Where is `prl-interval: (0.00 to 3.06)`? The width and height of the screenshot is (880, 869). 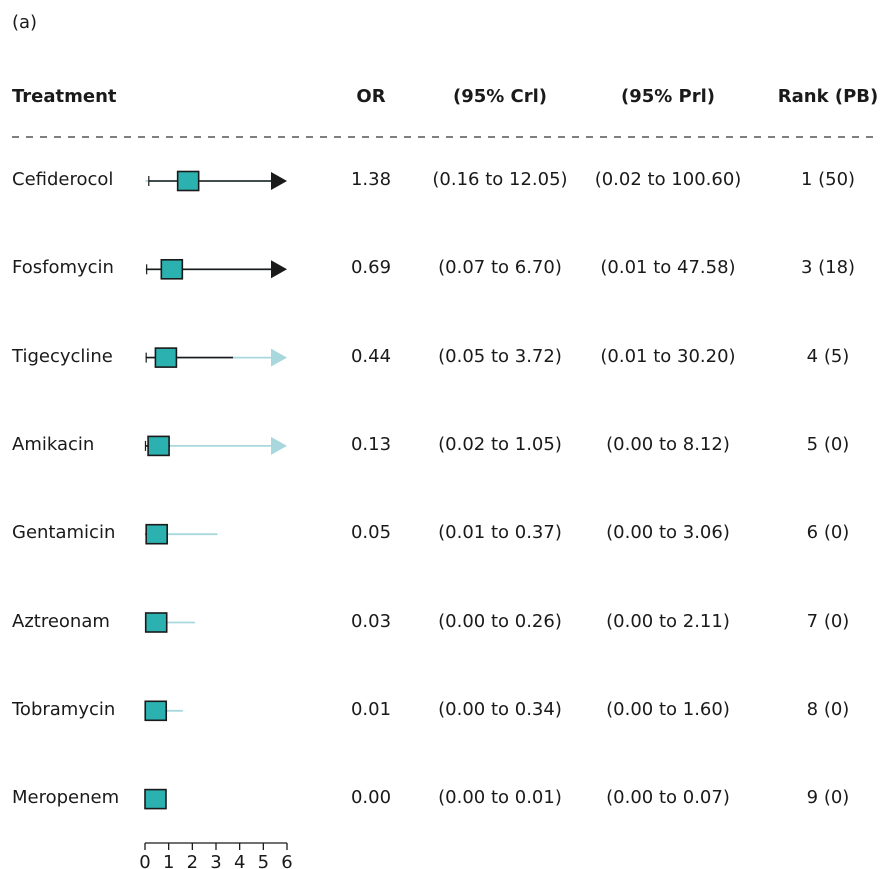 prl-interval: (0.00 to 3.06) is located at coordinates (668, 533).